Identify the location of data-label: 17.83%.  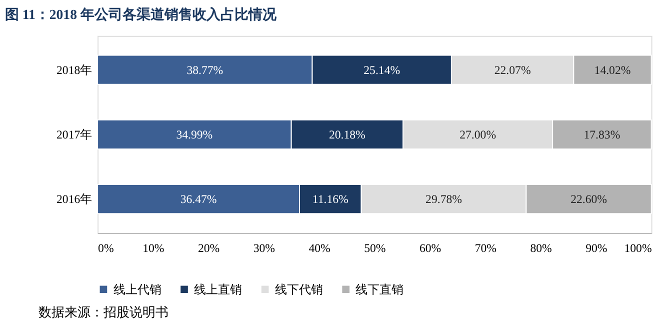
(602, 134).